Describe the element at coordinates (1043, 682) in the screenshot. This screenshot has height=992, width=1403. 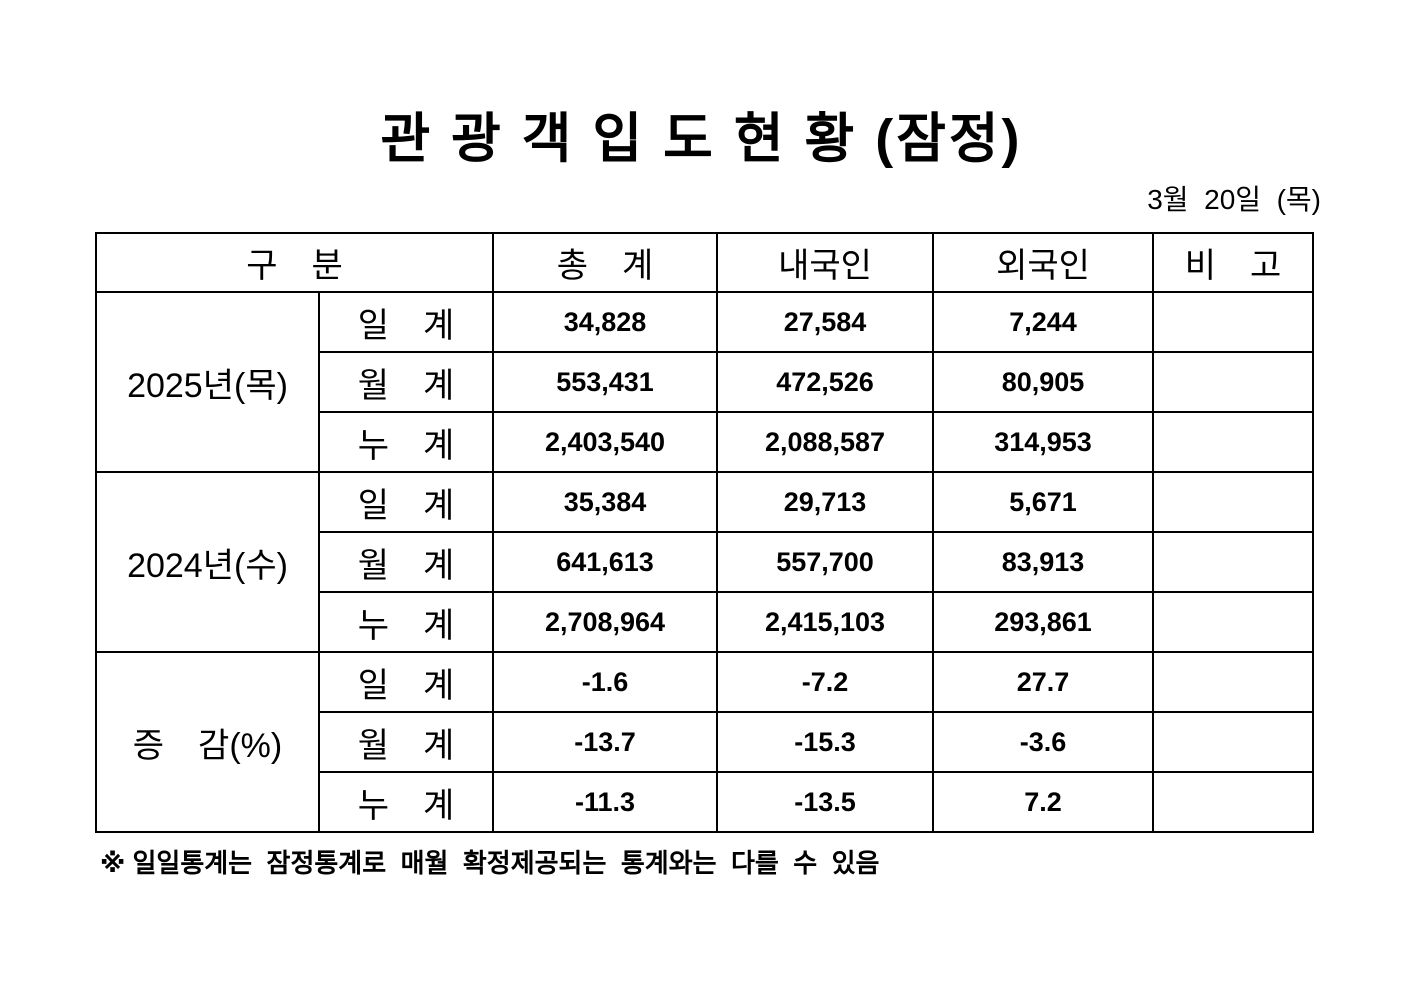
I see `value-foreign: 27.7` at that location.